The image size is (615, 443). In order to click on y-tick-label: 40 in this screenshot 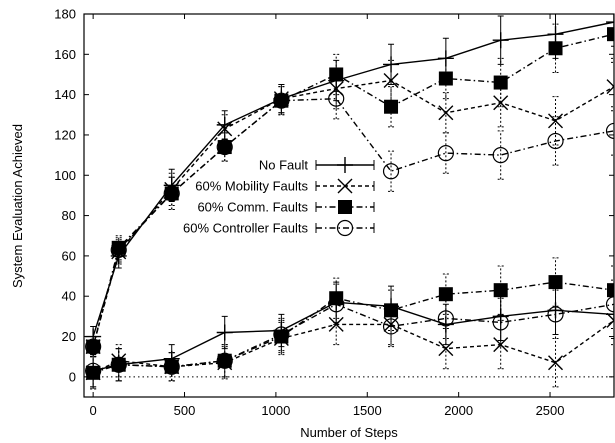, I will do `click(69, 296)`.